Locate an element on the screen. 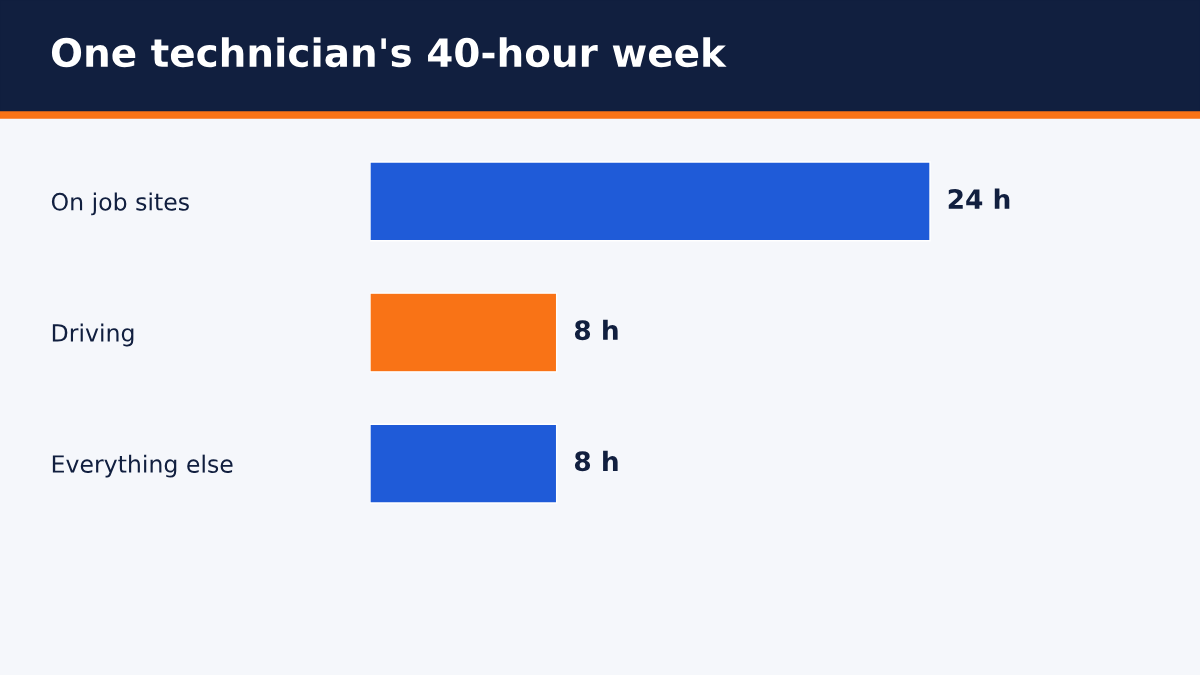 The width and height of the screenshot is (1200, 675). y-tick-label: Driving is located at coordinates (93, 335).